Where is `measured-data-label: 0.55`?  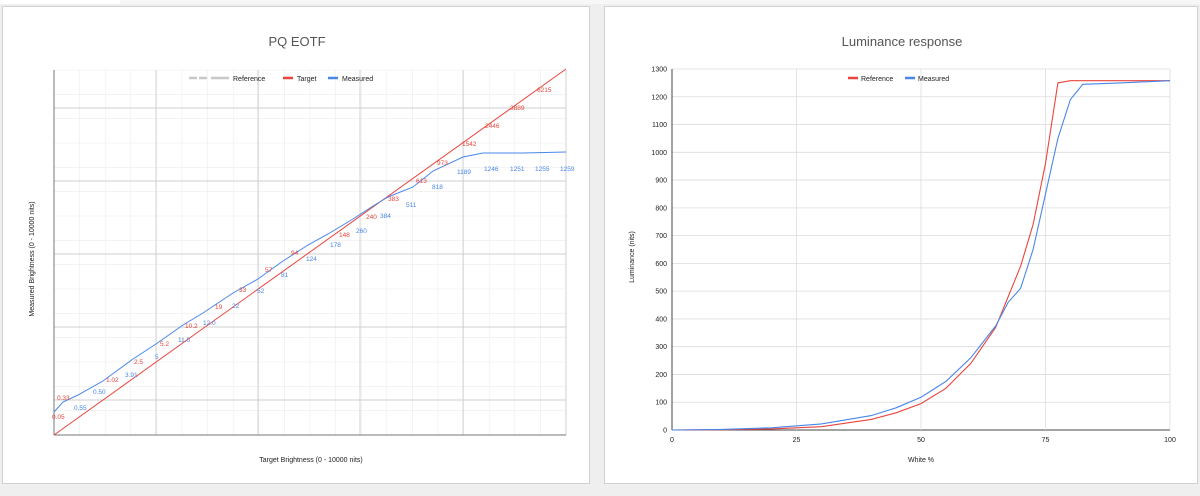 measured-data-label: 0.55 is located at coordinates (80, 408).